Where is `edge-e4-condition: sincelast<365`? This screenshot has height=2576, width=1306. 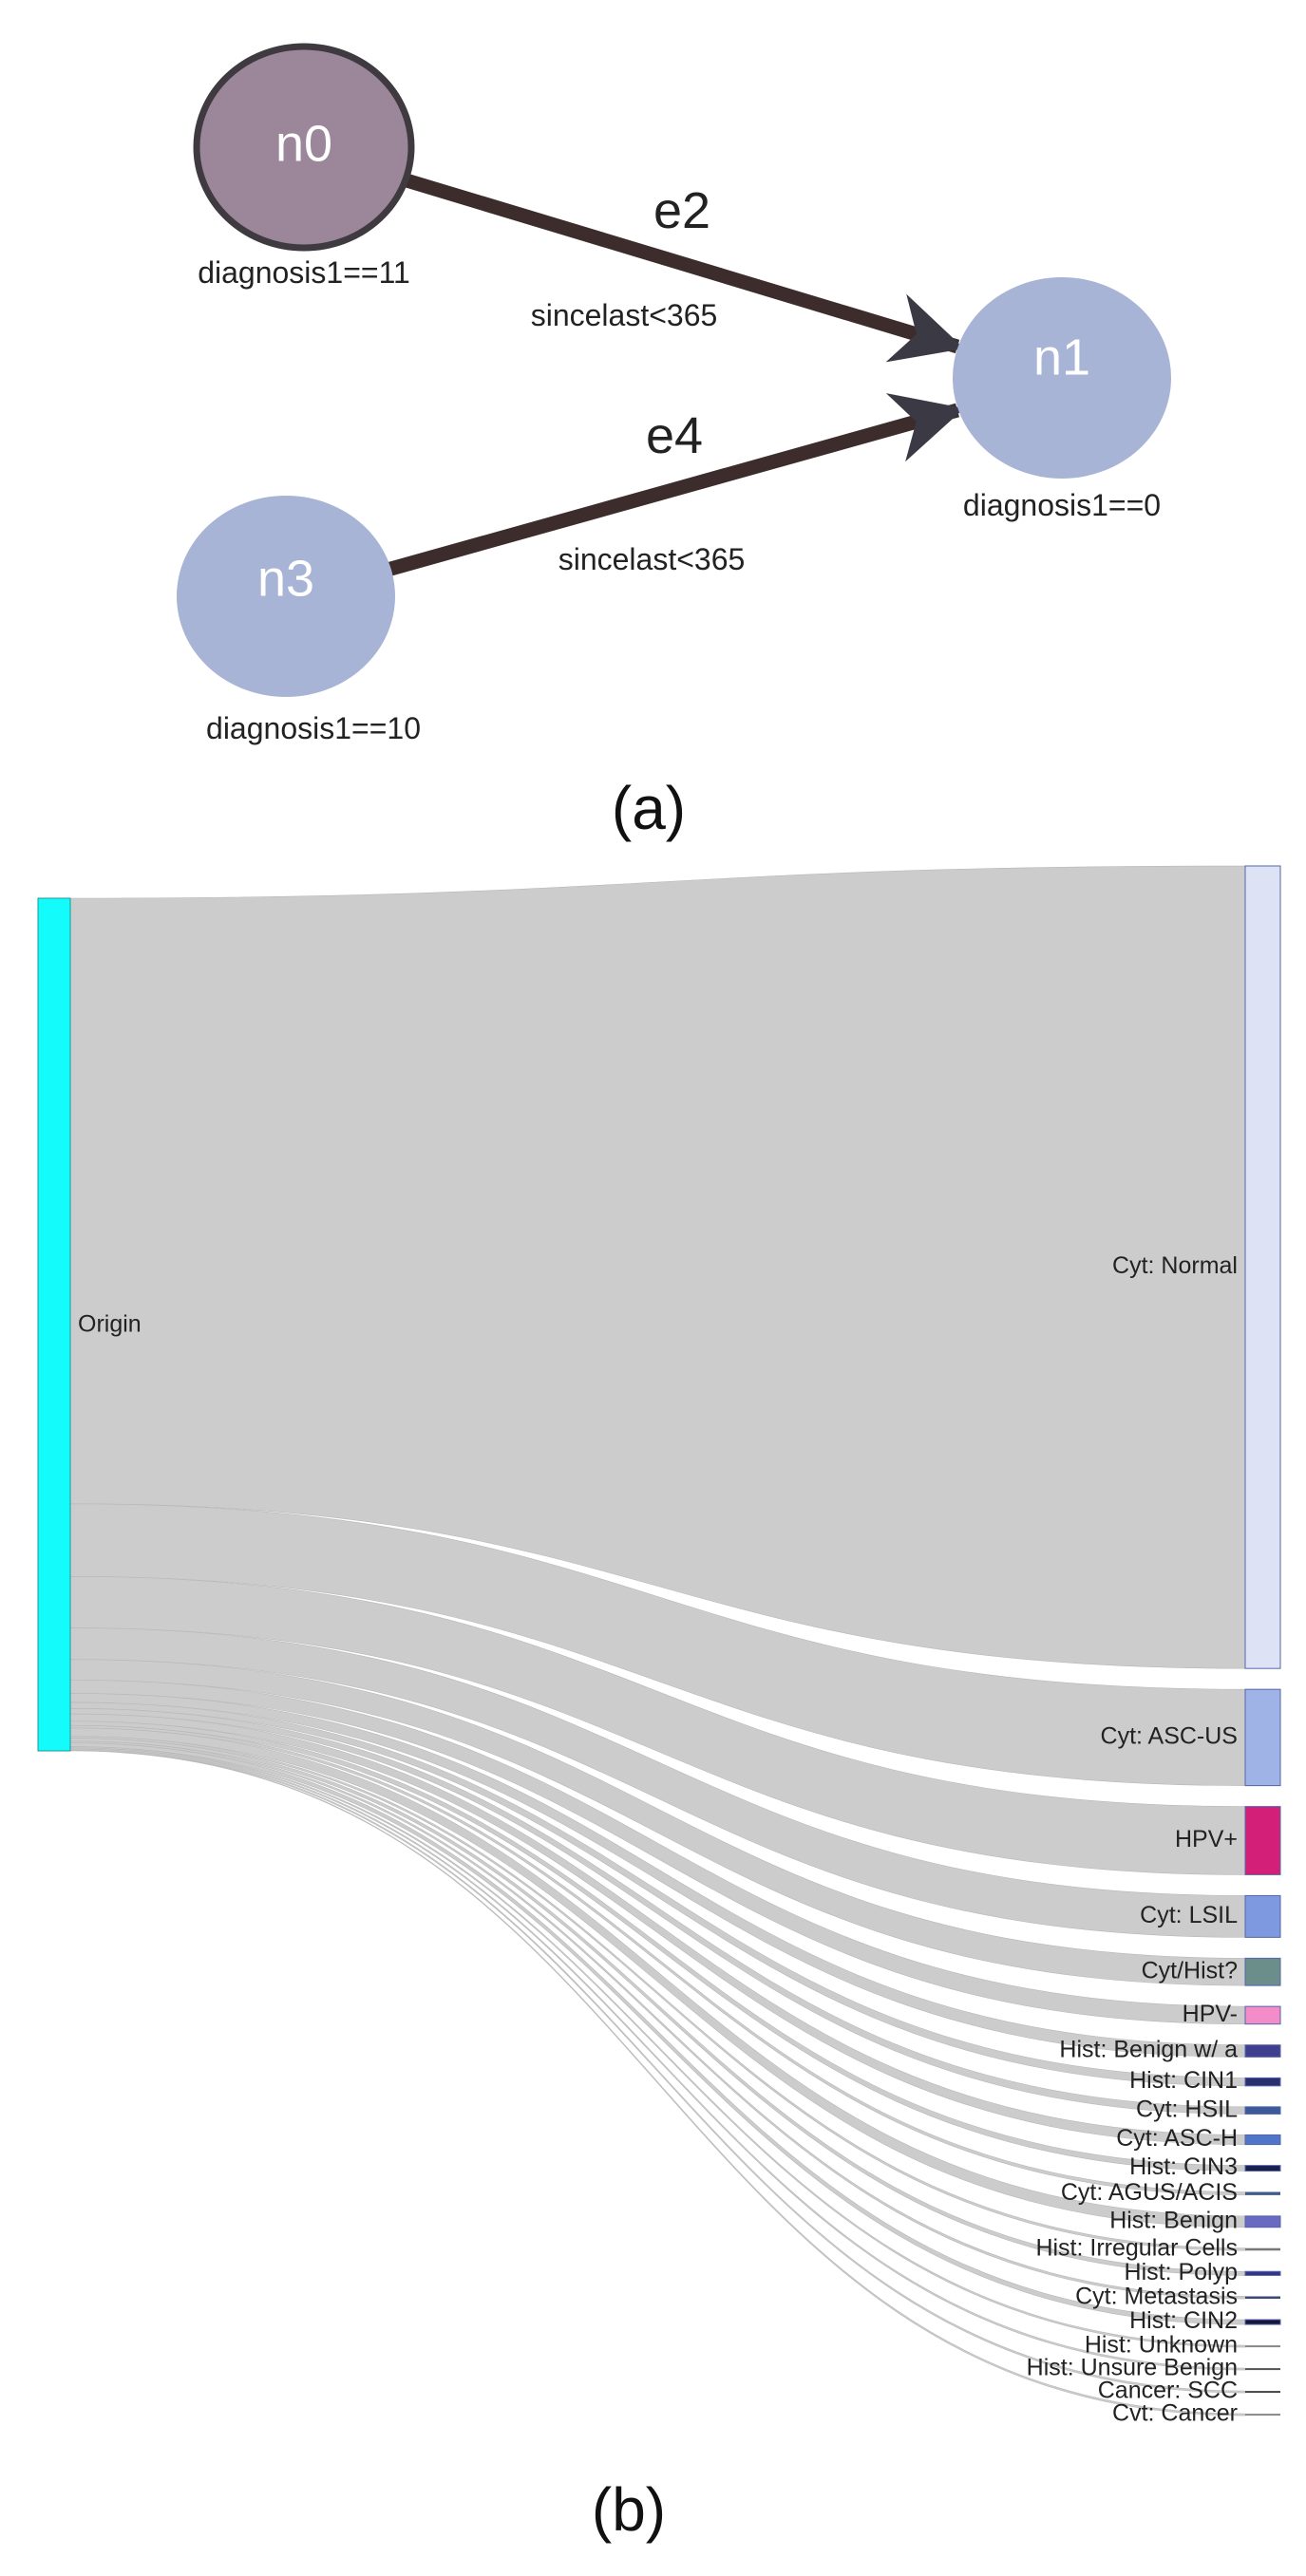 edge-e4-condition: sincelast<365 is located at coordinates (652, 559).